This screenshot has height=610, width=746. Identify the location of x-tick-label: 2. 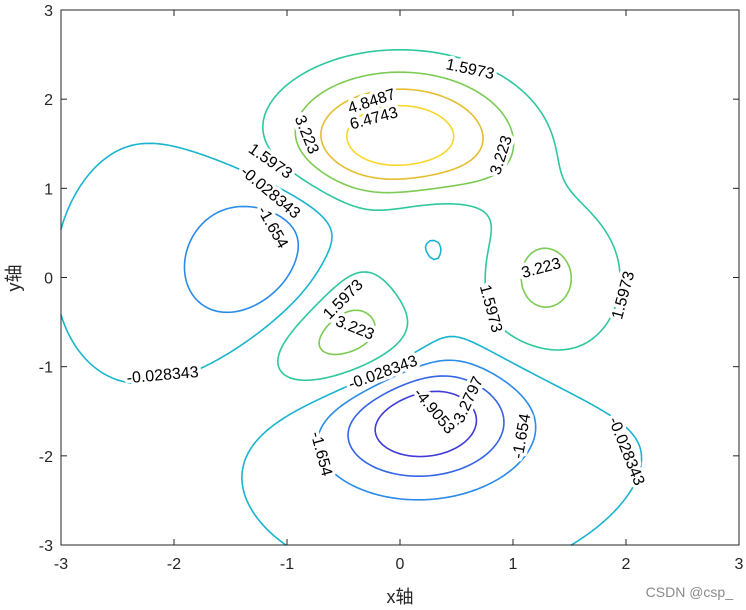
(626, 564).